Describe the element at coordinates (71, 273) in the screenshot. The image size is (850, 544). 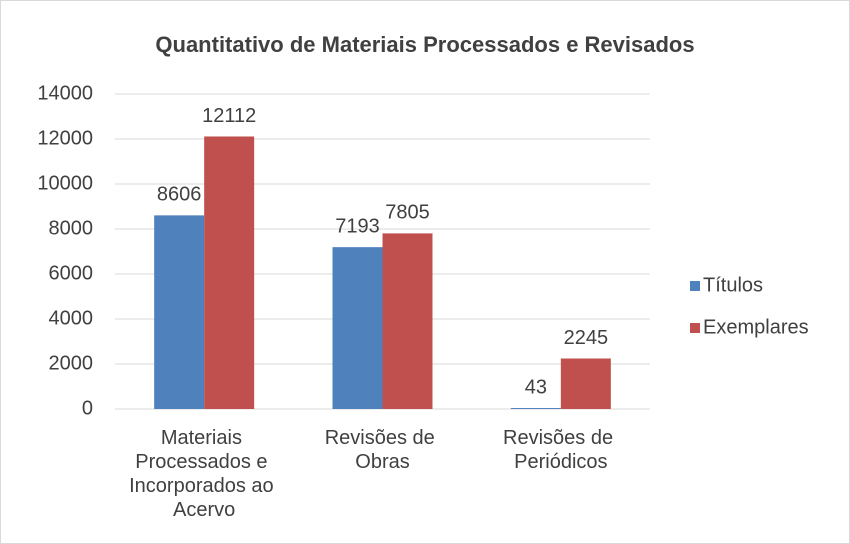
I see `y-tick-label: 6000` at that location.